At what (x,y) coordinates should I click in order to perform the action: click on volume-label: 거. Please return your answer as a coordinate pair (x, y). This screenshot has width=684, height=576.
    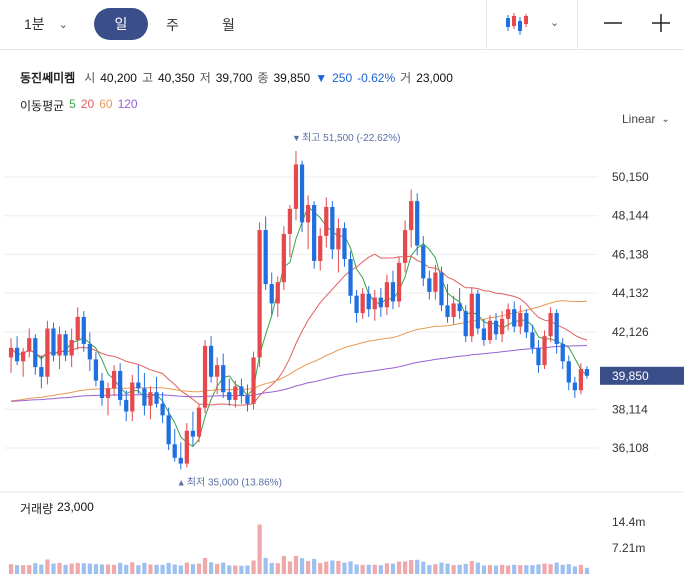
    Looking at the image, I should click on (406, 78).